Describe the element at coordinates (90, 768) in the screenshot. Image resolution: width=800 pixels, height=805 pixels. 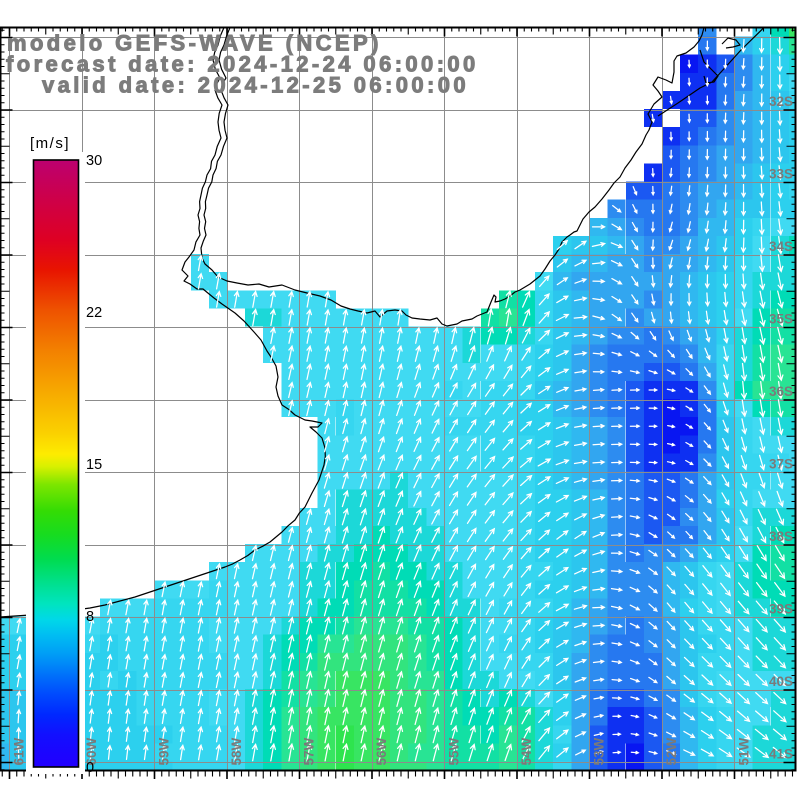
I see `svg-text: 0` at that location.